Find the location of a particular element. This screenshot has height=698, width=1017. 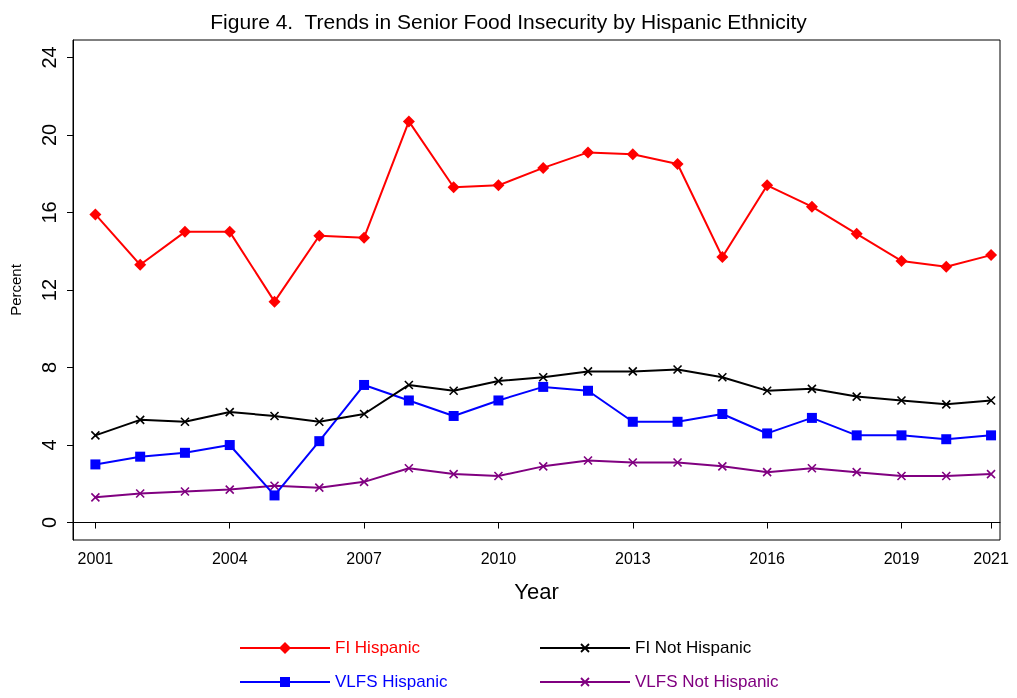

text: FI Hispanic is located at coordinates (378, 648).